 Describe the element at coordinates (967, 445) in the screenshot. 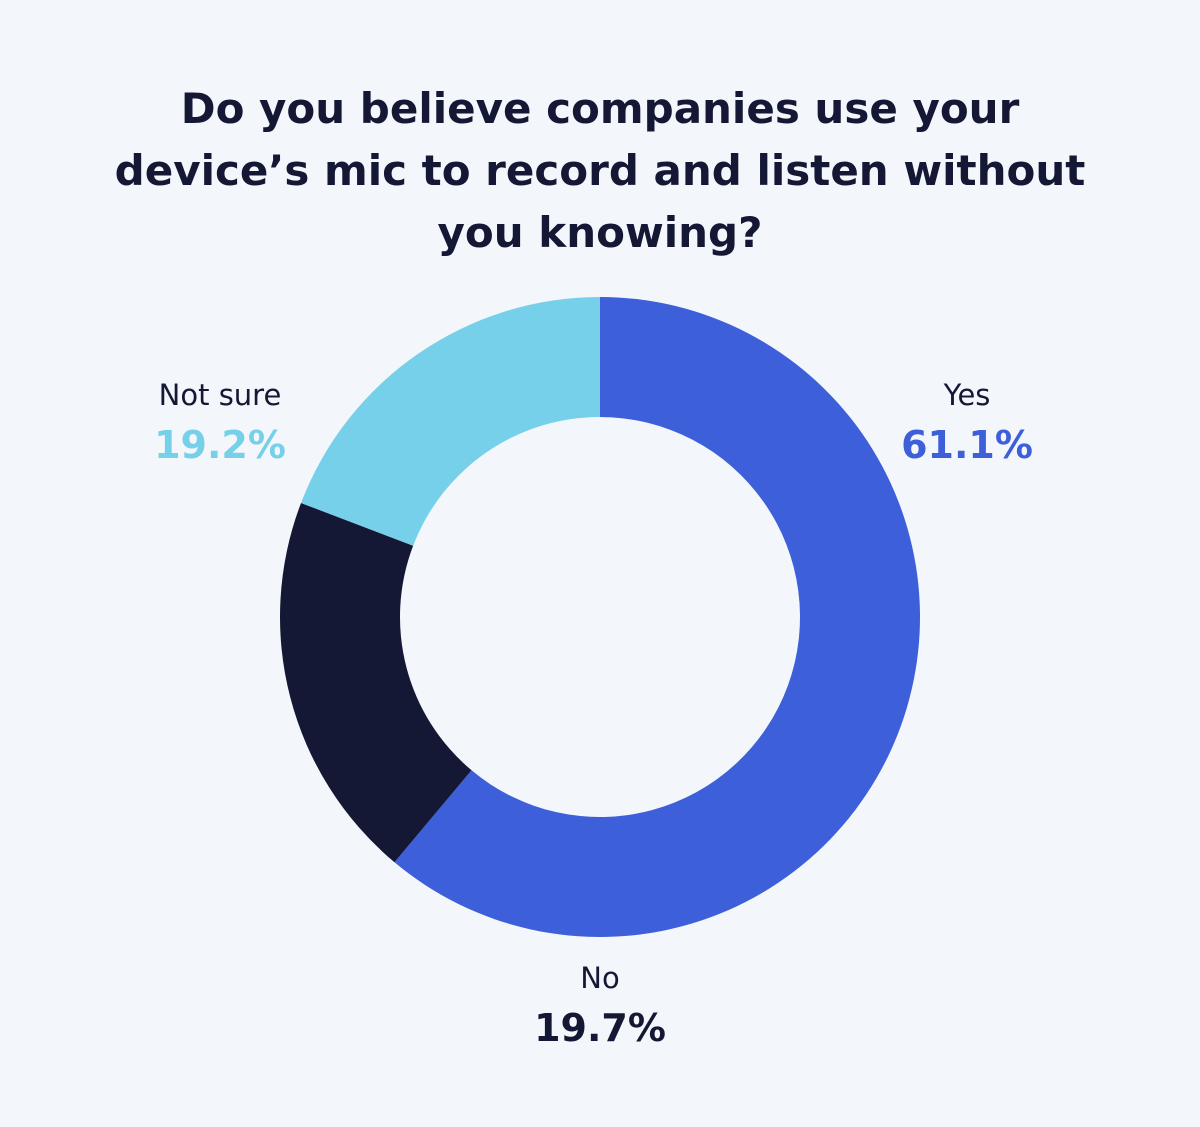

I see `value-label: 61.1%` at that location.